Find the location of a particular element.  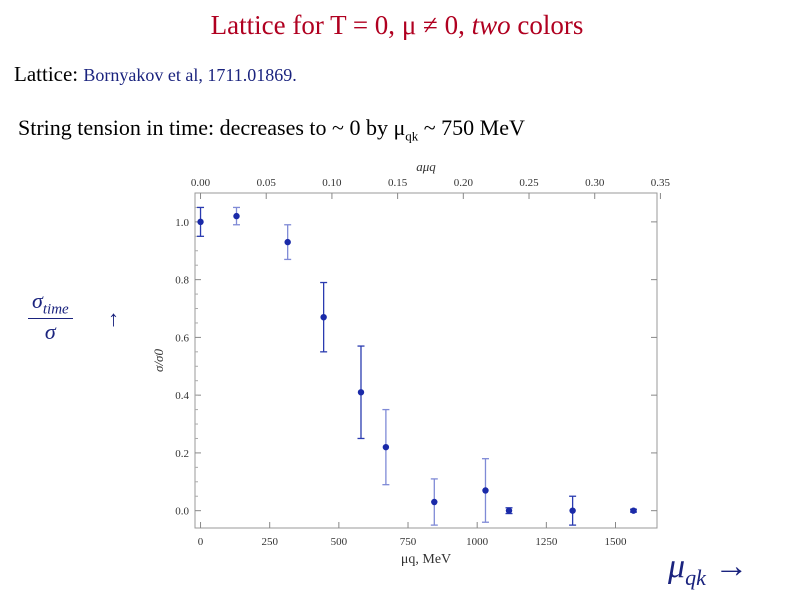

y-tick-label: 0.2 is located at coordinates (182, 454).